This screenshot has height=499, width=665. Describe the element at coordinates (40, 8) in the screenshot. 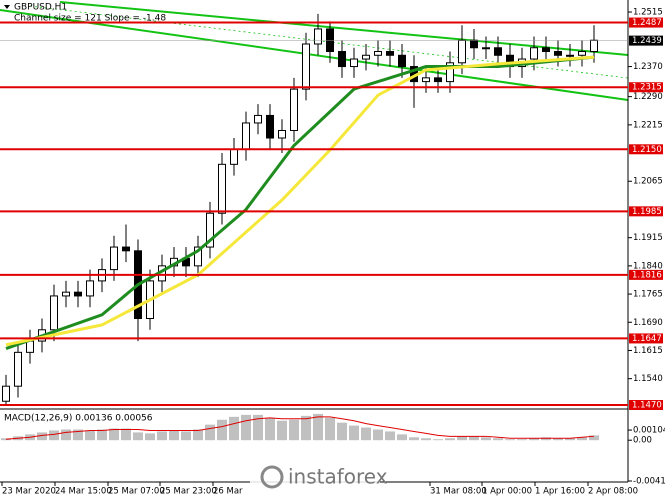

I see `symbol: GBPUSD,H1` at that location.